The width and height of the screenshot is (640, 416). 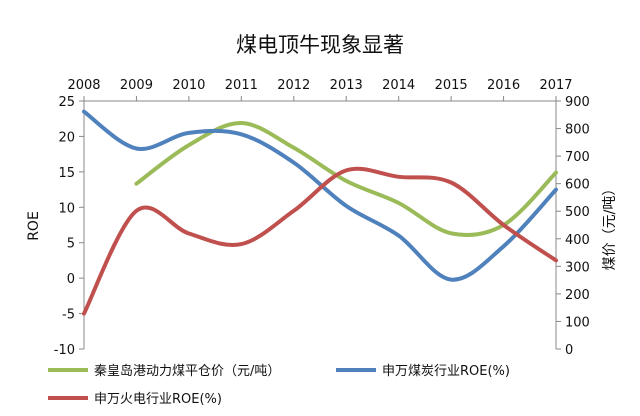 I want to click on legend-label-coal-roe: 申万煤炭行业ROE(%), so click(x=446, y=371).